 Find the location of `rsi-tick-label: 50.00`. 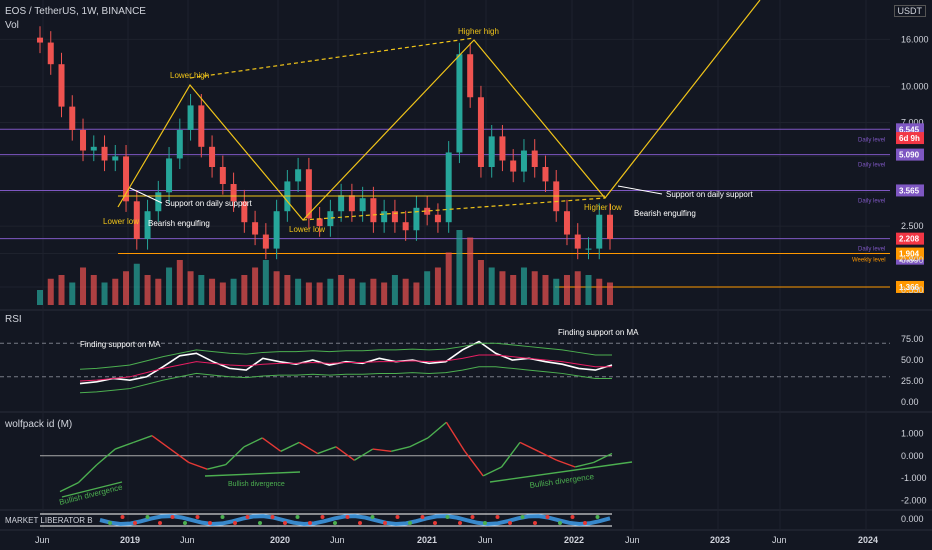

rsi-tick-label: 50.00 is located at coordinates (912, 360).